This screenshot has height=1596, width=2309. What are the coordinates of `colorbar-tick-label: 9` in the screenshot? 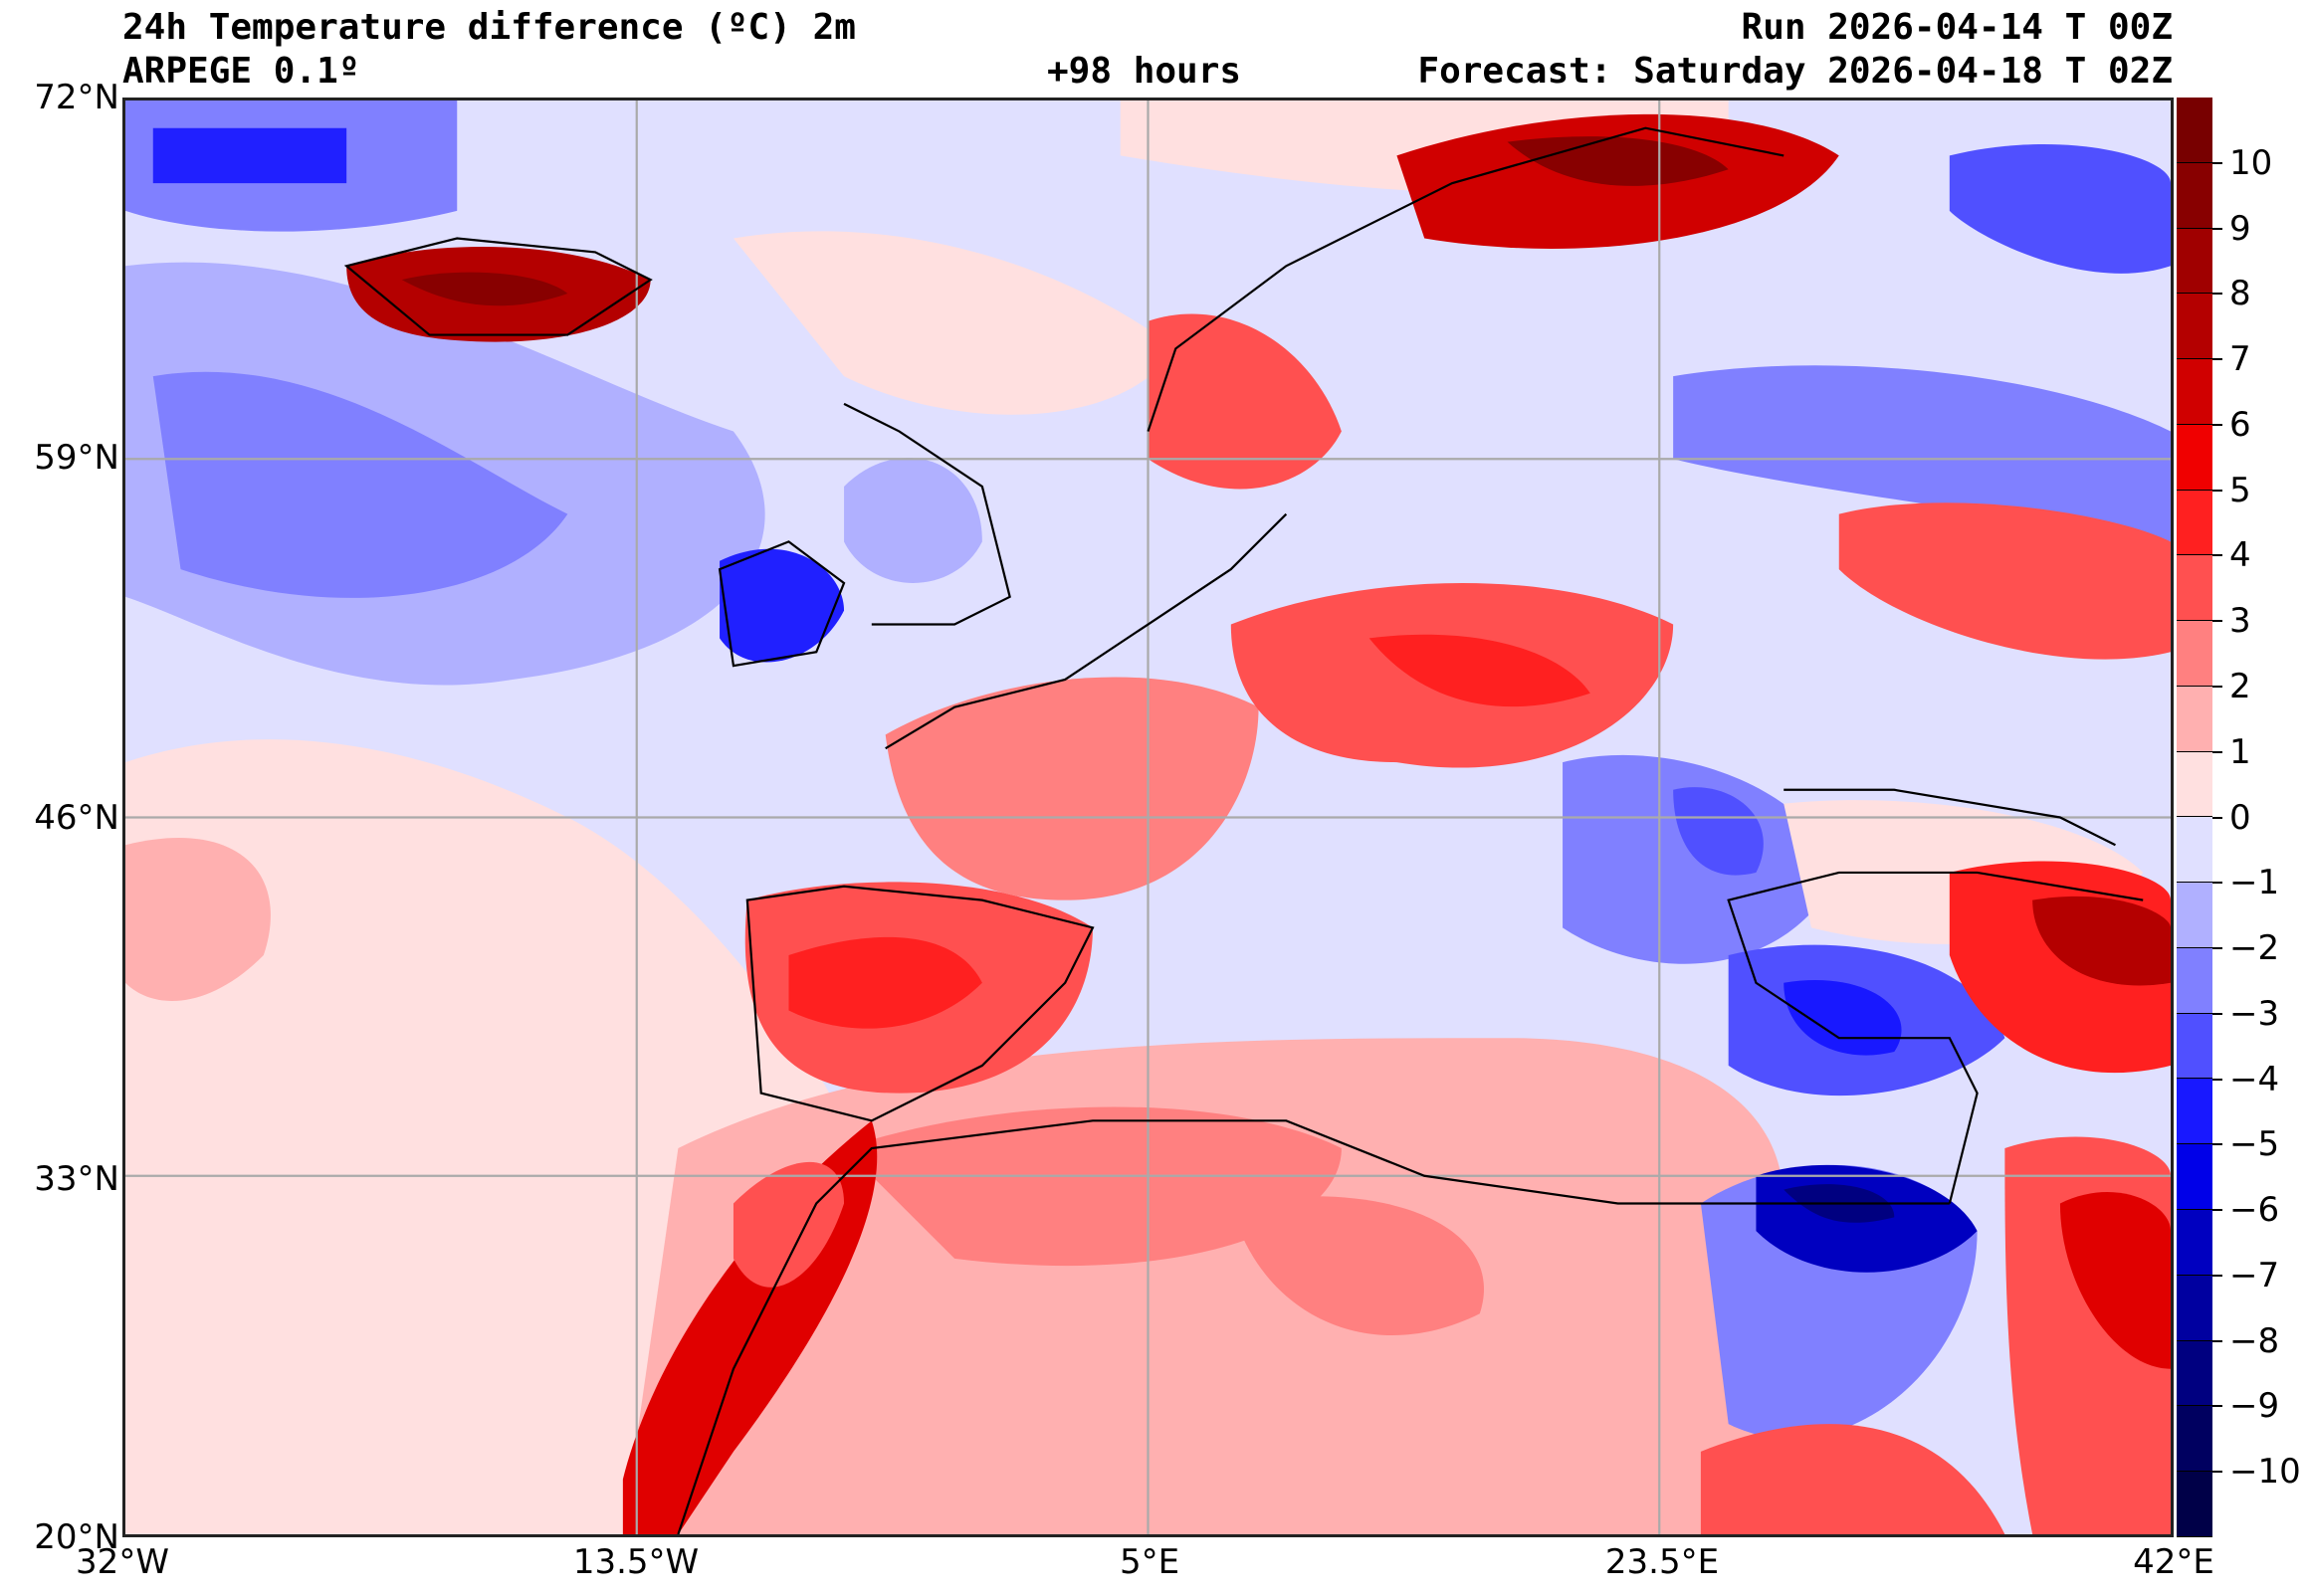 It's located at (2240, 228).